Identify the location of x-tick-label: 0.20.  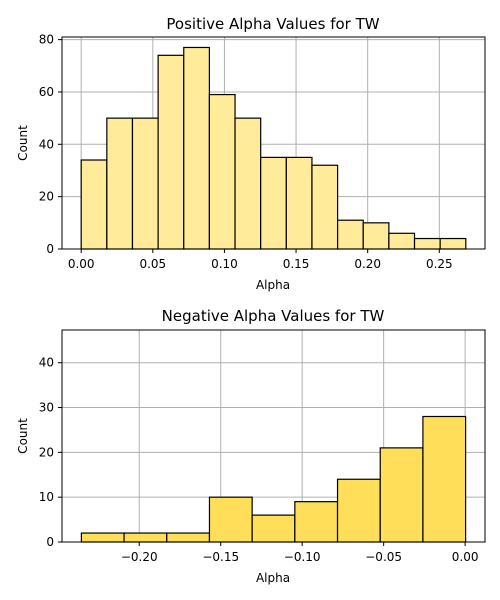
(367, 264).